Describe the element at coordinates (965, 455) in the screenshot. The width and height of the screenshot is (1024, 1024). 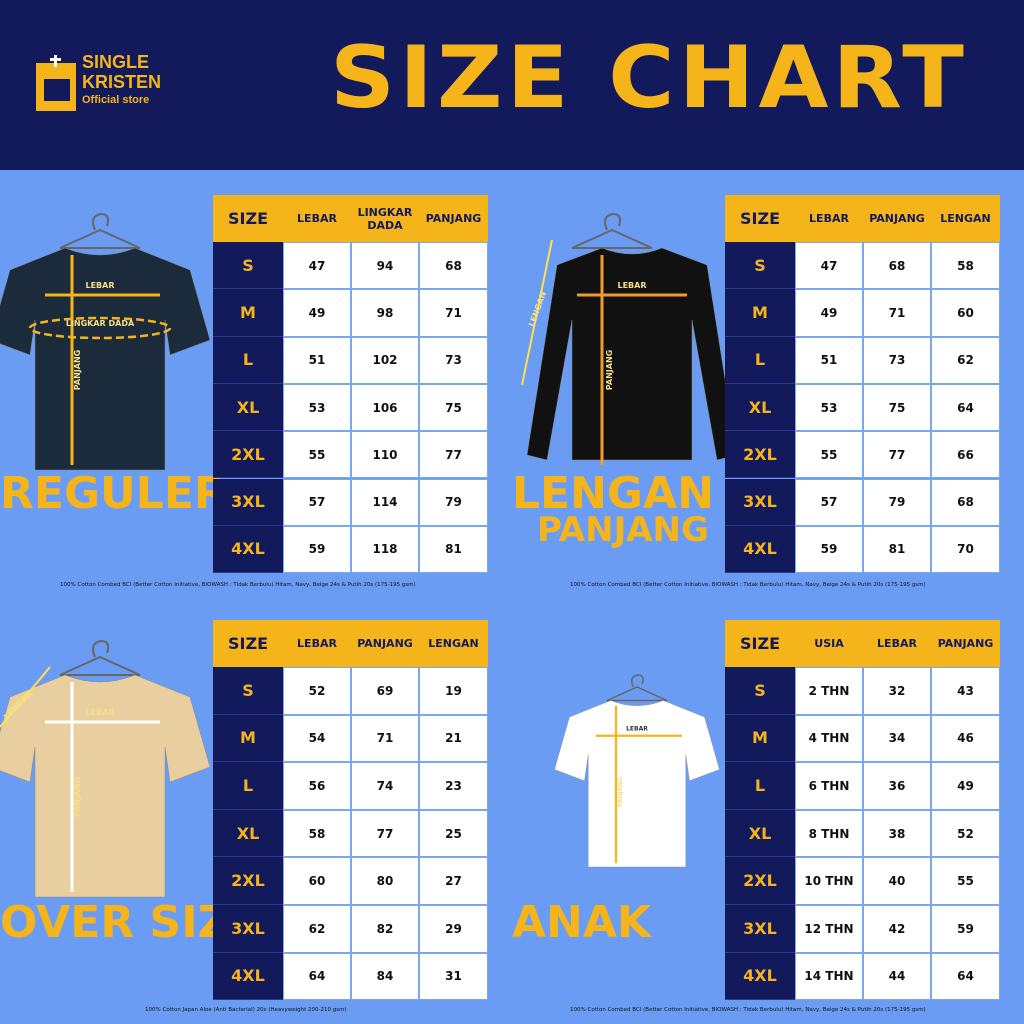
I see `value-cell: 66` at that location.